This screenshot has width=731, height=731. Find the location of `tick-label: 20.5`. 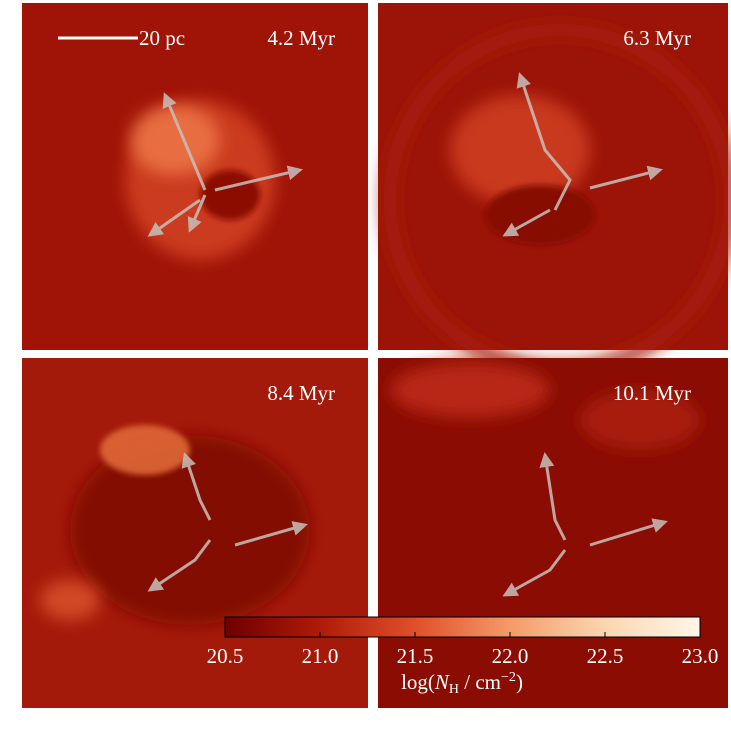

tick-label: 20.5 is located at coordinates (225, 656).